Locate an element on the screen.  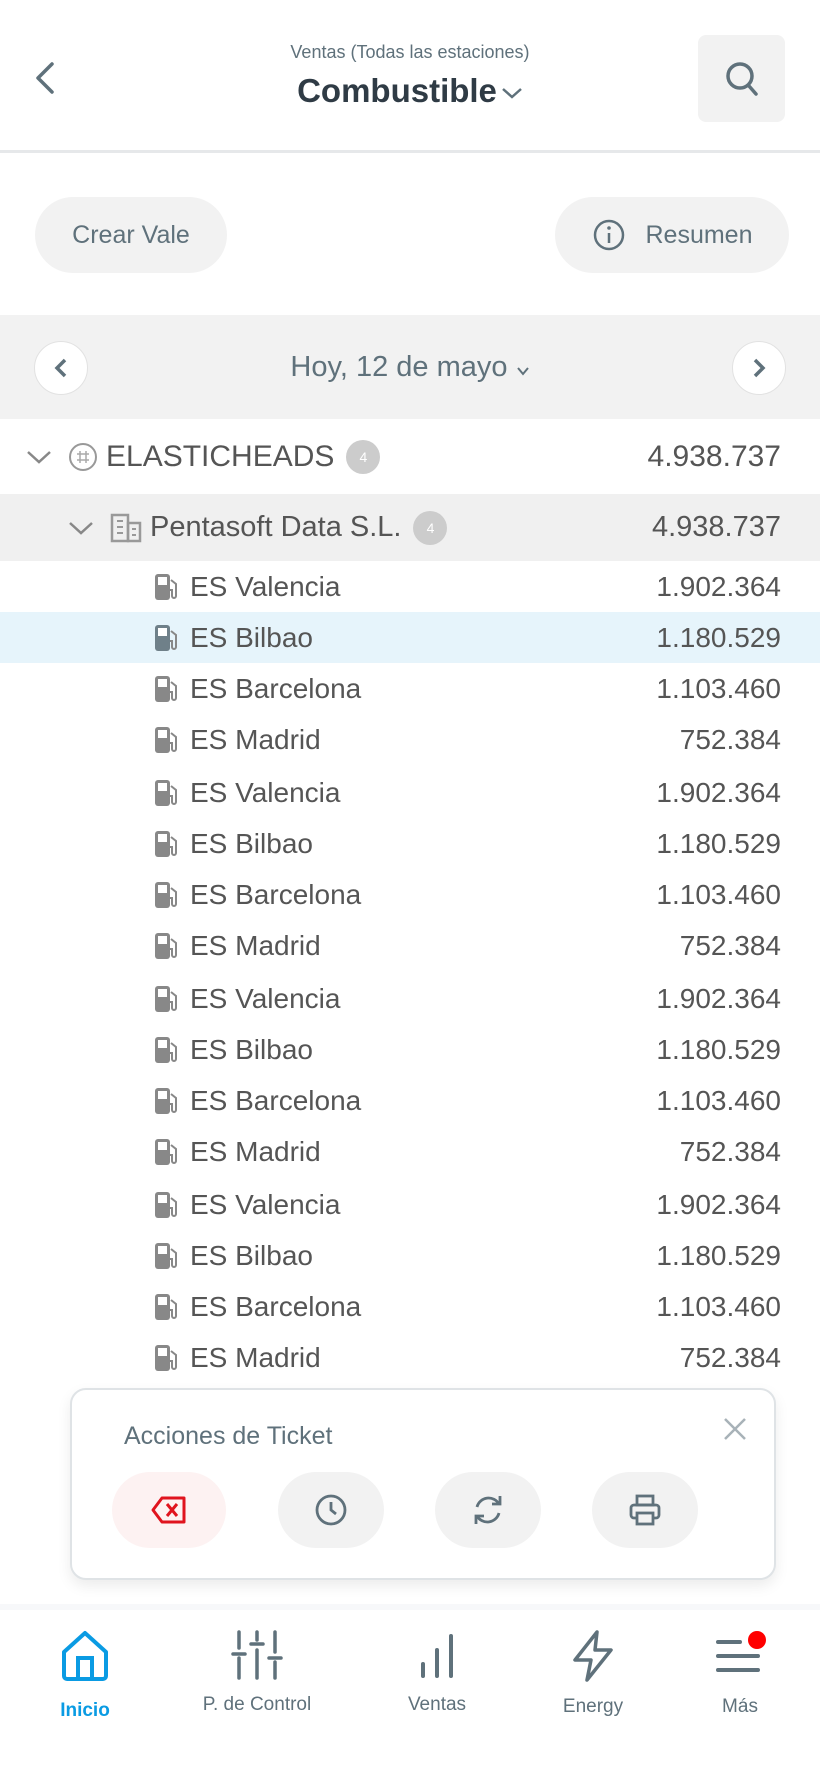
chevron-left-icon is located at coordinates (60, 368).